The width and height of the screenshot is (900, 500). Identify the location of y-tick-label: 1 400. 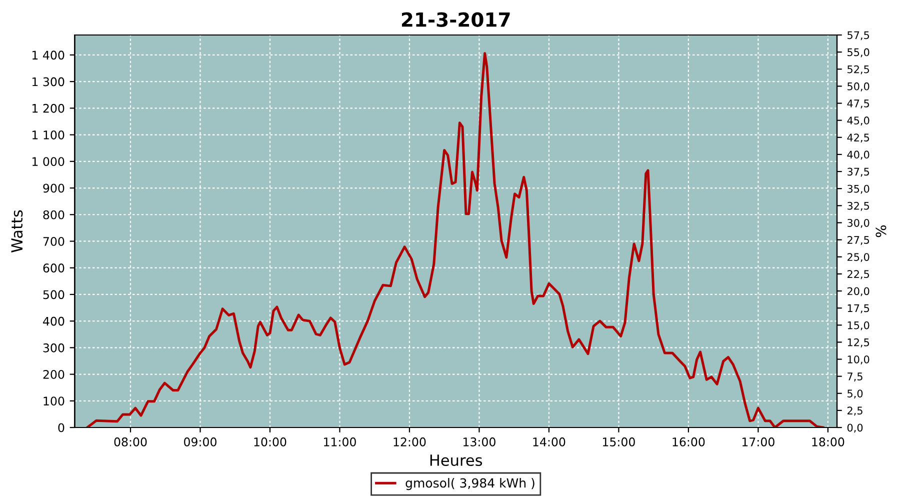
(48, 55).